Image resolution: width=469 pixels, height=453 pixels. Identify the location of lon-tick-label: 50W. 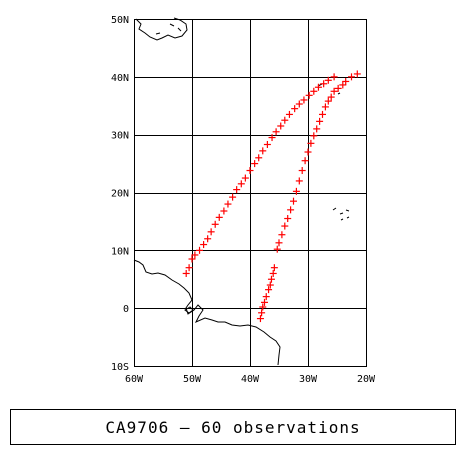
(192, 379).